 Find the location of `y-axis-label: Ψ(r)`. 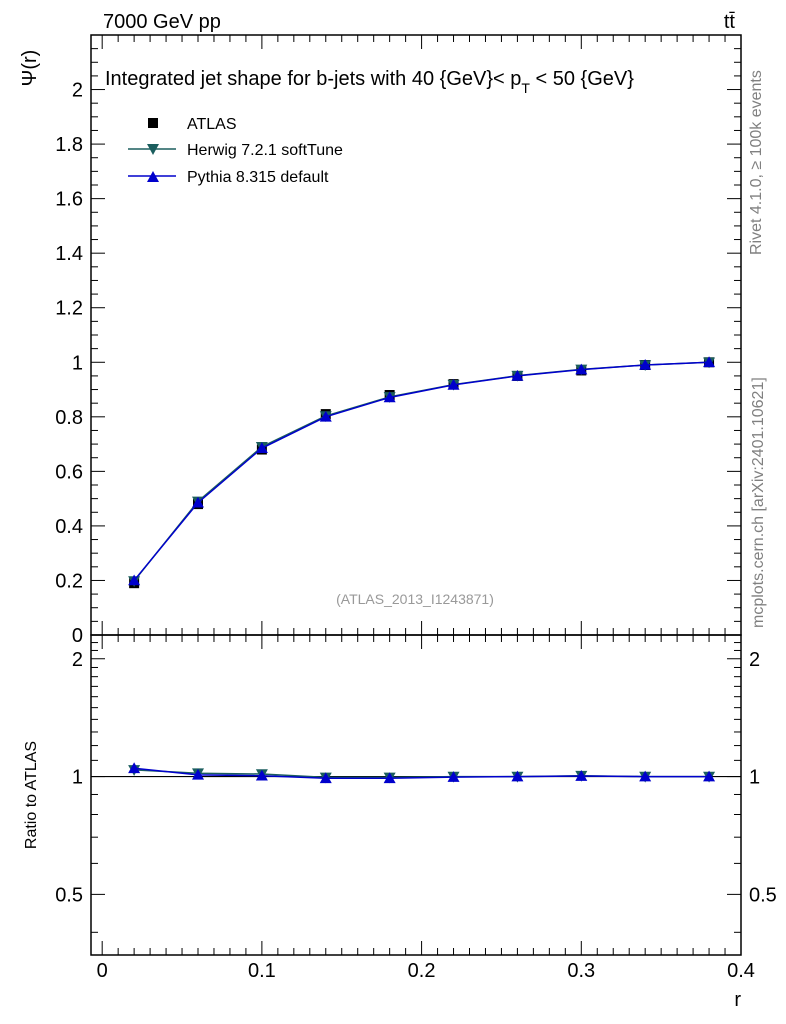

y-axis-label: Ψ(r) is located at coordinates (30, 68).